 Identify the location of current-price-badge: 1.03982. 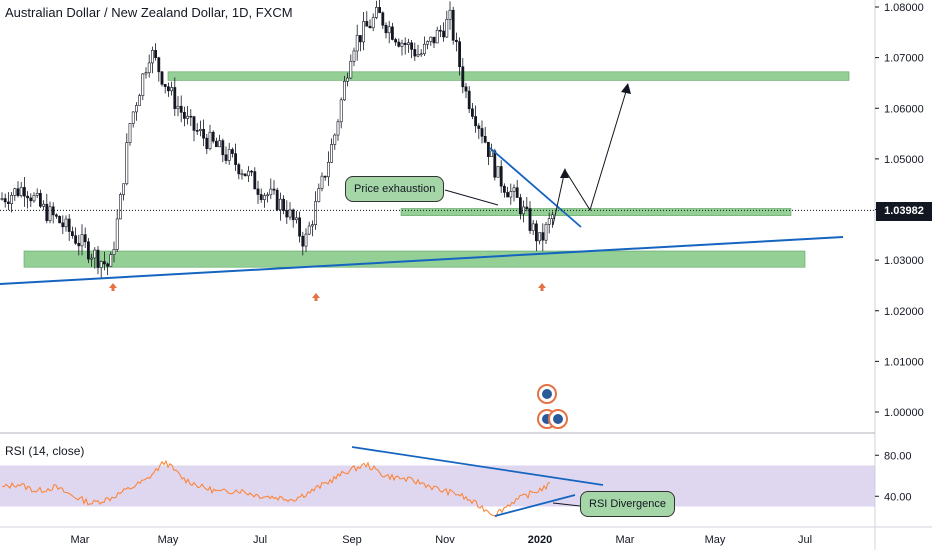
(904, 211).